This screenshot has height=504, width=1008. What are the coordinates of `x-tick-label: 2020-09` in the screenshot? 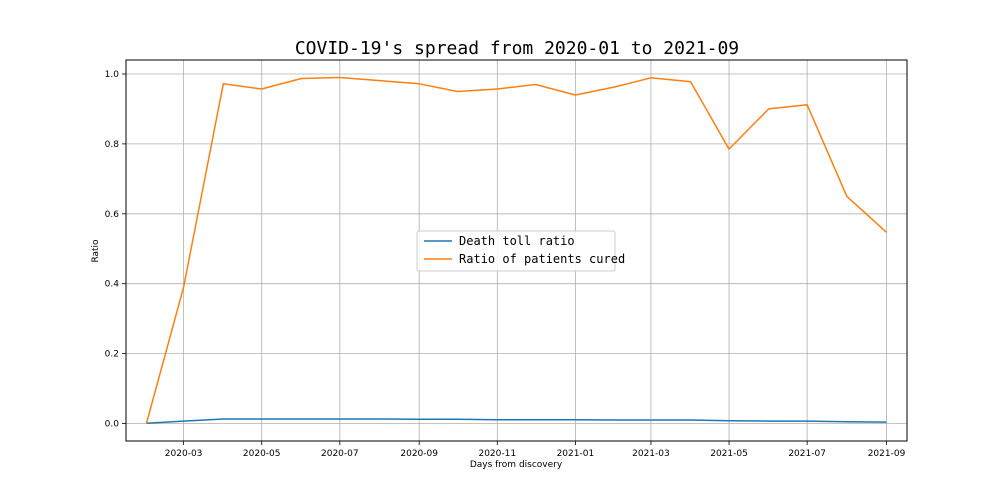 It's located at (419, 454).